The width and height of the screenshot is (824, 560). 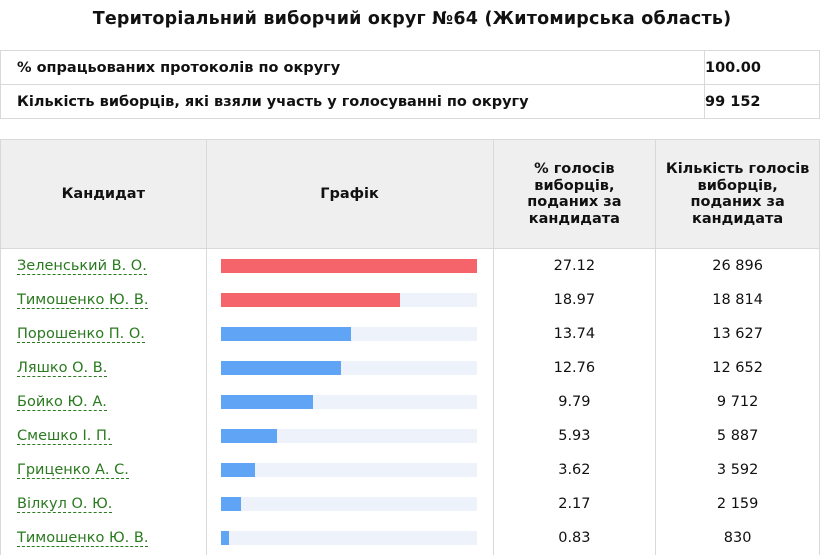 What do you see at coordinates (737, 470) in the screenshot?
I see `votes-label: 3 592` at bounding box center [737, 470].